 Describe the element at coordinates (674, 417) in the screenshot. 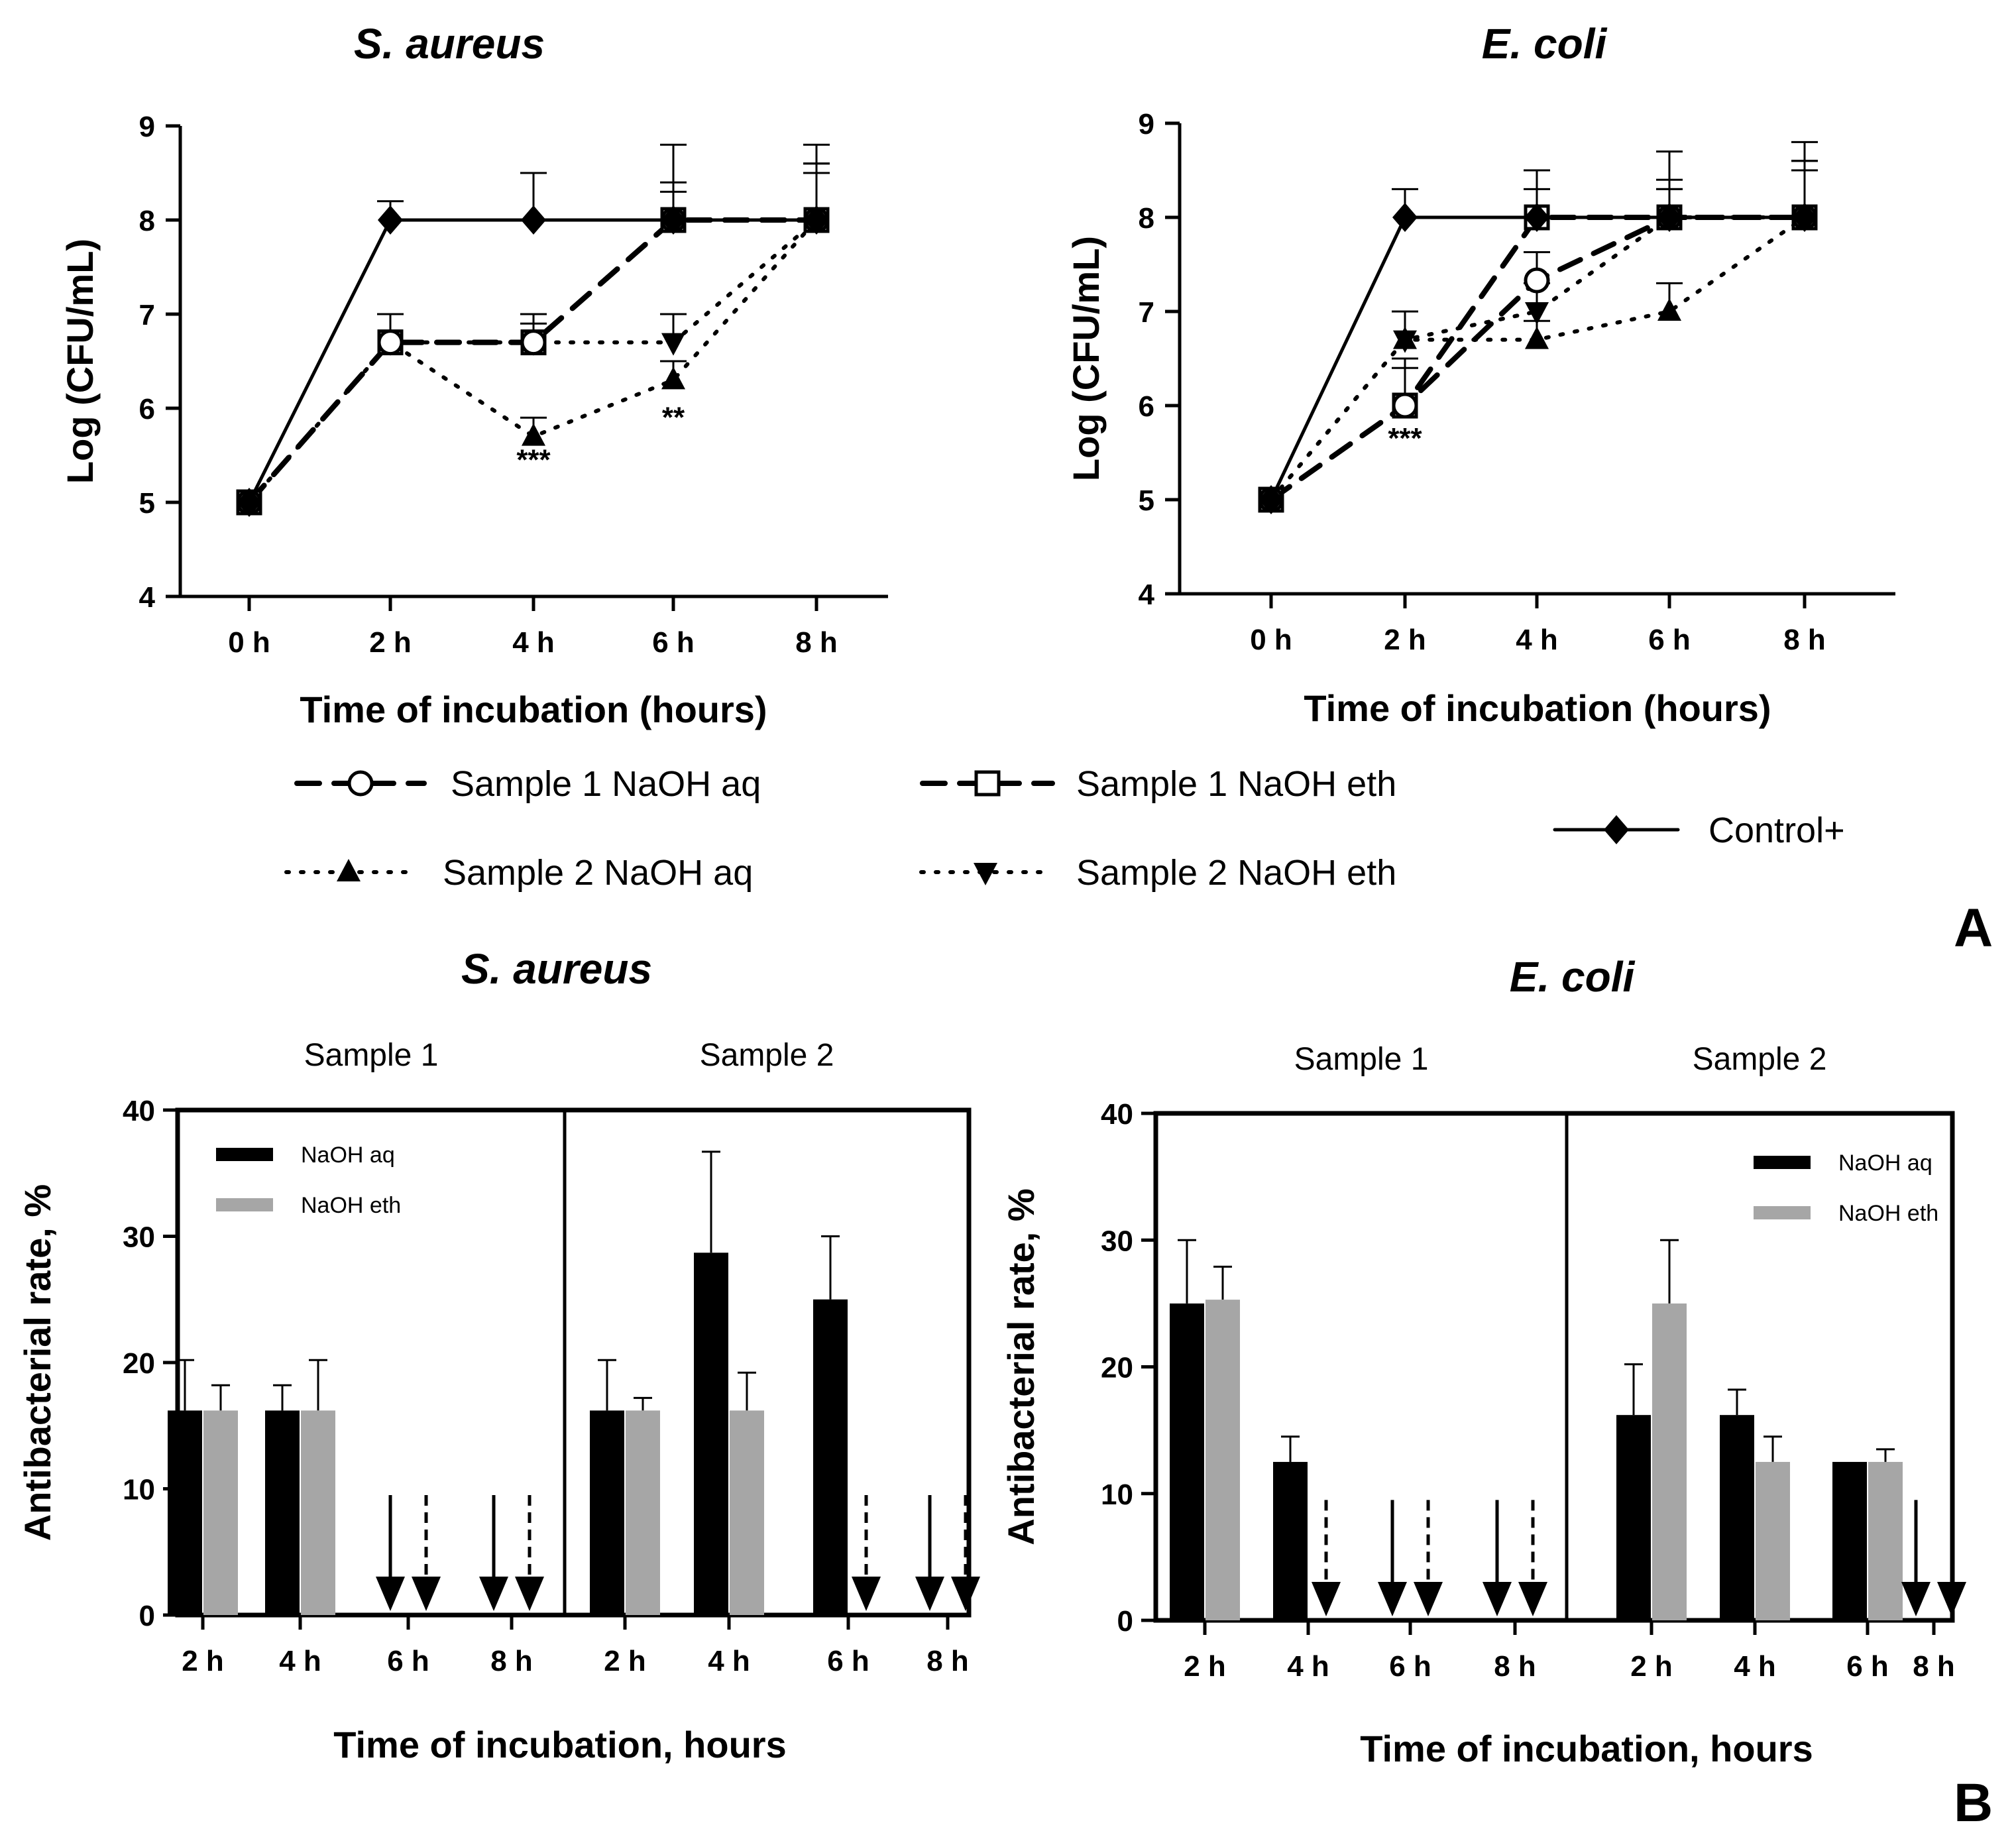

I see `significance-label: **` at that location.